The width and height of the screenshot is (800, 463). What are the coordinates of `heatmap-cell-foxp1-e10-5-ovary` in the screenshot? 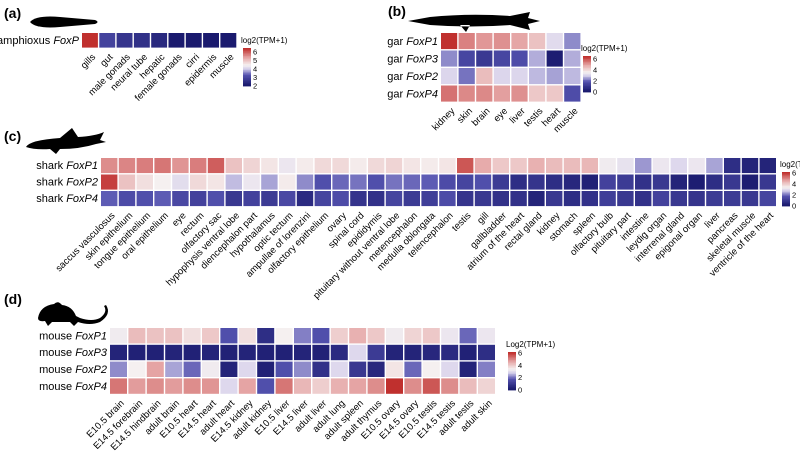 It's located at (394, 336).